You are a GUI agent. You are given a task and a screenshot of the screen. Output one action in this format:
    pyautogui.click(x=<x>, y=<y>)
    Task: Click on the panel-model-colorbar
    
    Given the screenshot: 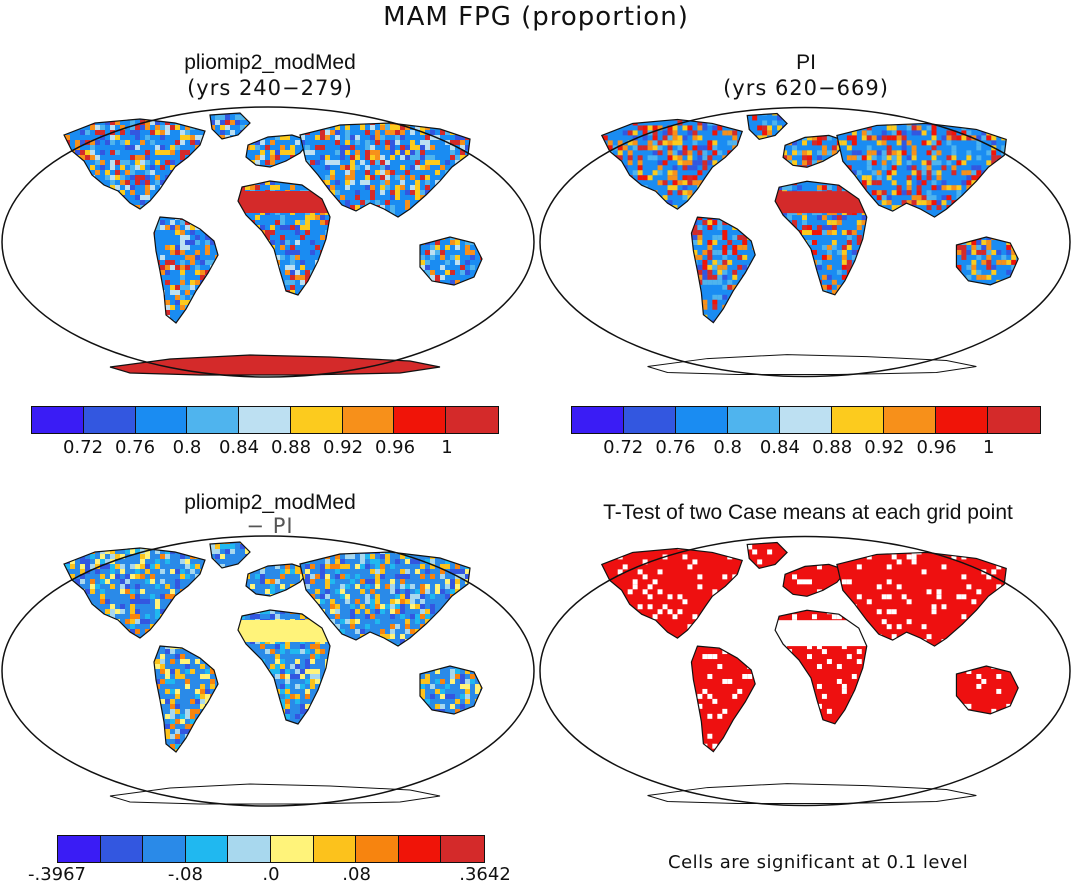 What is the action you would take?
    pyautogui.click(x=265, y=420)
    